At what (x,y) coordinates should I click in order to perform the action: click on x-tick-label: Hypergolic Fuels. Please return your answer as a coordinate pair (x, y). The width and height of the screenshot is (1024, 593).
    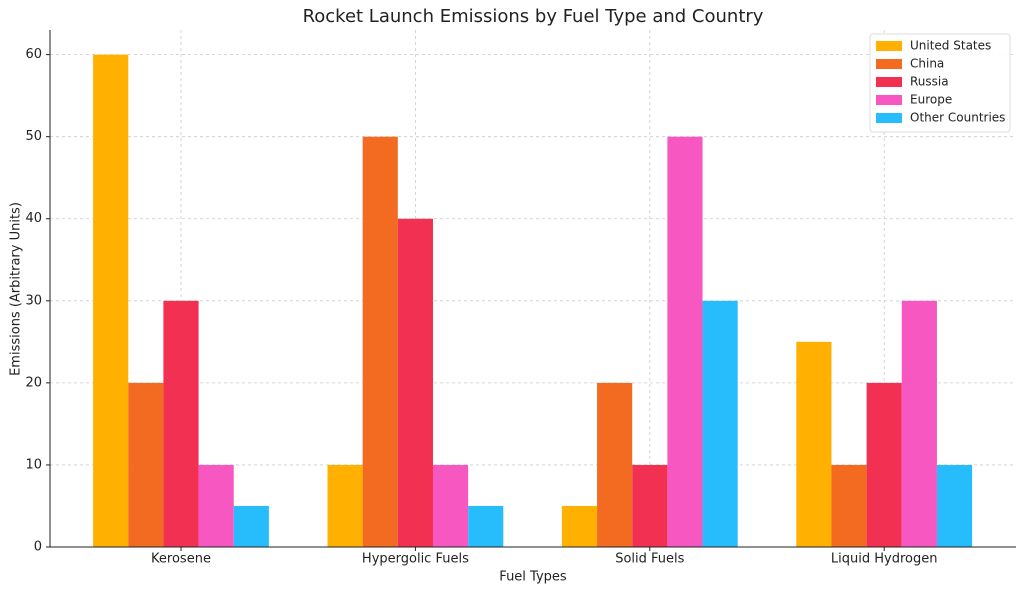
    Looking at the image, I should click on (415, 559).